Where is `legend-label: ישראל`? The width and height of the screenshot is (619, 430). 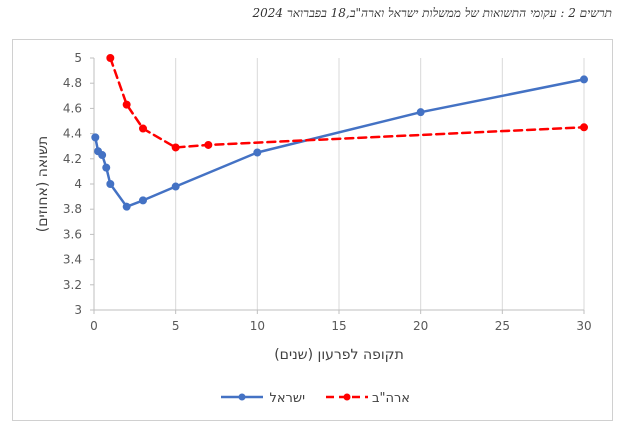 legend-label: ישראל is located at coordinates (287, 398).